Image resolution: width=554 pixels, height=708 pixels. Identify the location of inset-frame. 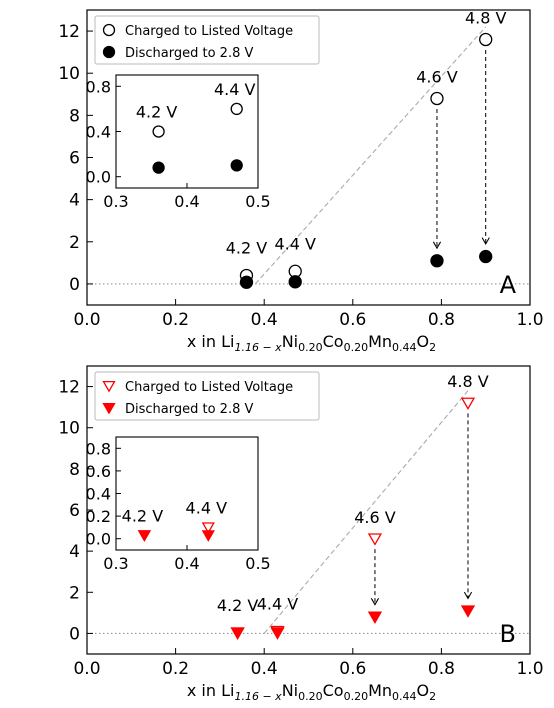
(187, 493).